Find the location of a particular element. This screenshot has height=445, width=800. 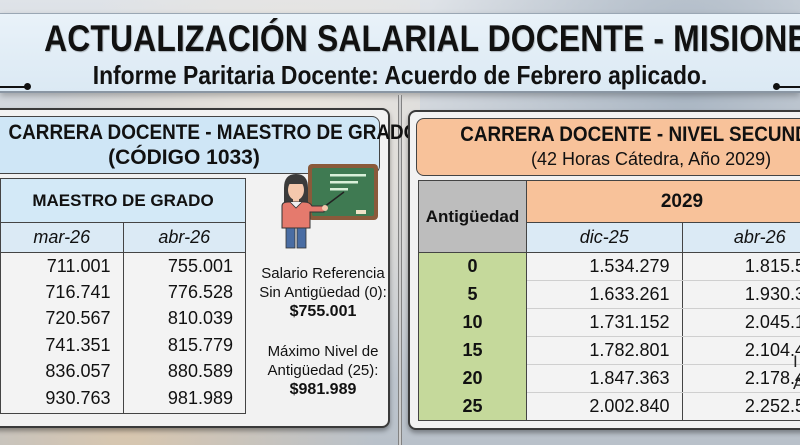

table-row: 15 1.782.801 2.104.403 is located at coordinates (609, 350).